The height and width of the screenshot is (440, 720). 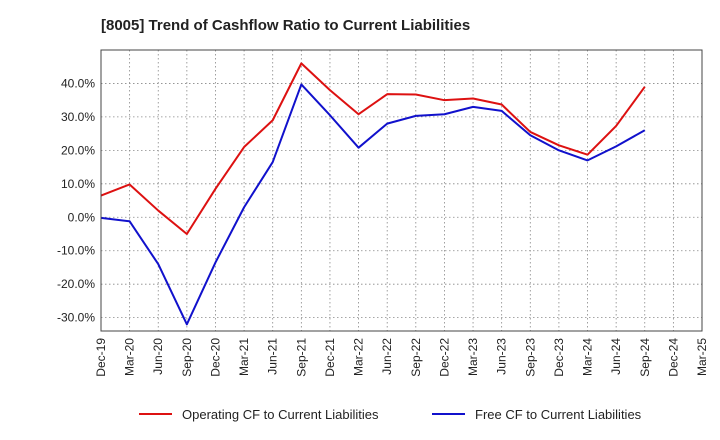 What do you see at coordinates (558, 414) in the screenshot?
I see `legend-label-2: Free CF to Current Liabilities` at bounding box center [558, 414].